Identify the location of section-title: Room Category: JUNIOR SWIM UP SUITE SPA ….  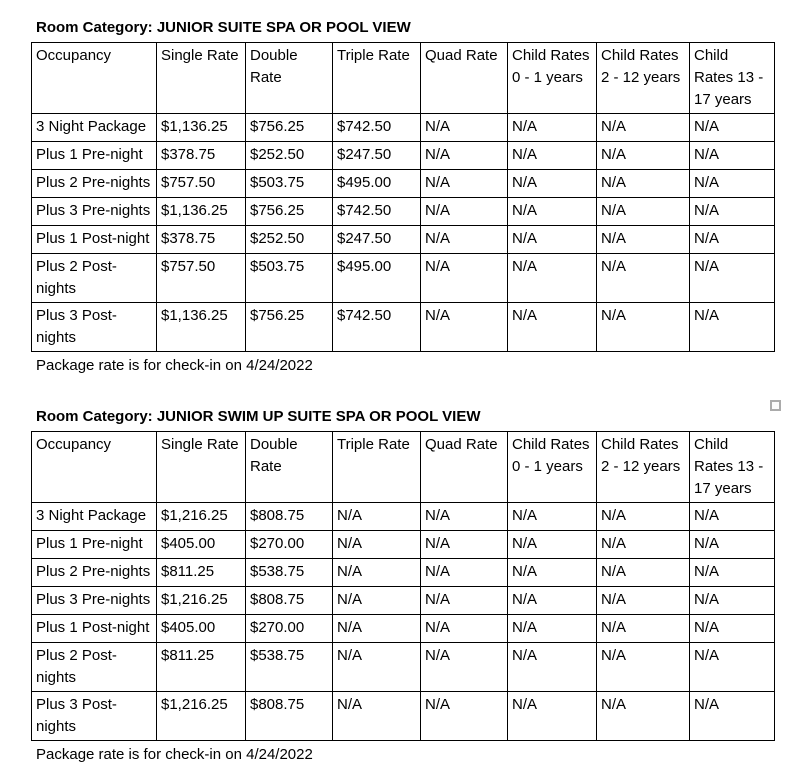
(258, 416).